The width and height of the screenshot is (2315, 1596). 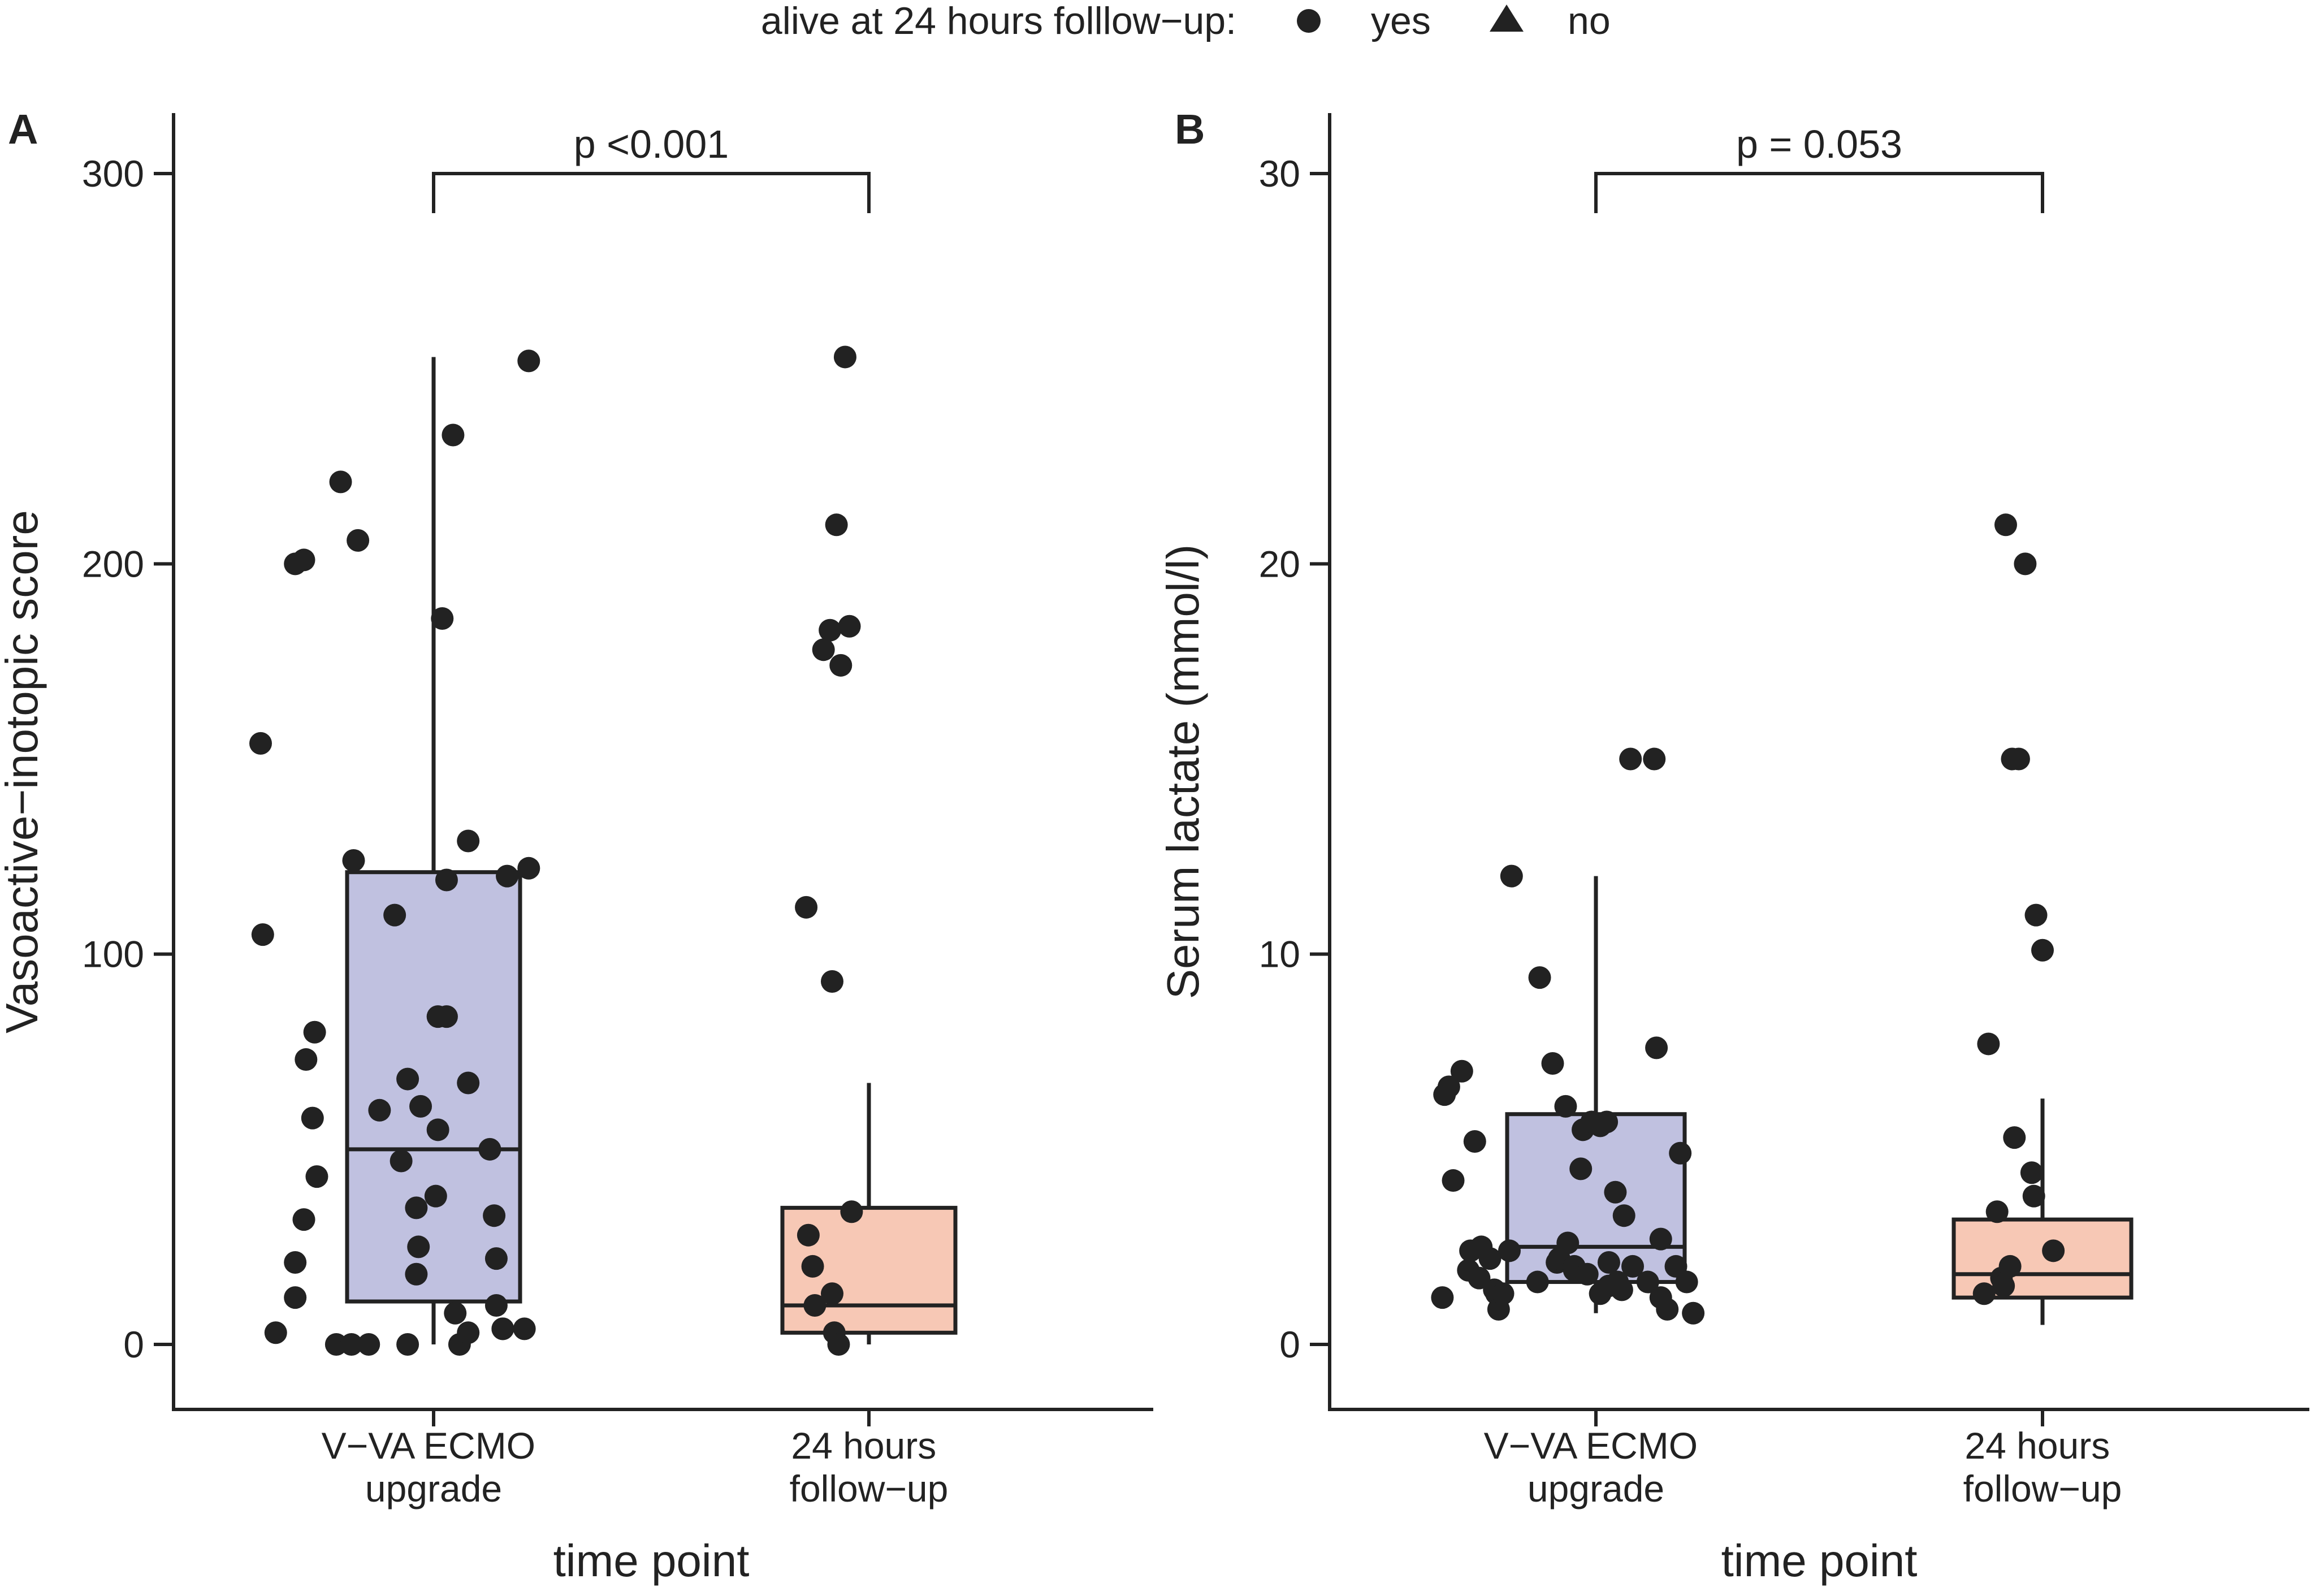 What do you see at coordinates (869, 1489) in the screenshot?
I see `category-label-followup-line2-a: follow−up` at bounding box center [869, 1489].